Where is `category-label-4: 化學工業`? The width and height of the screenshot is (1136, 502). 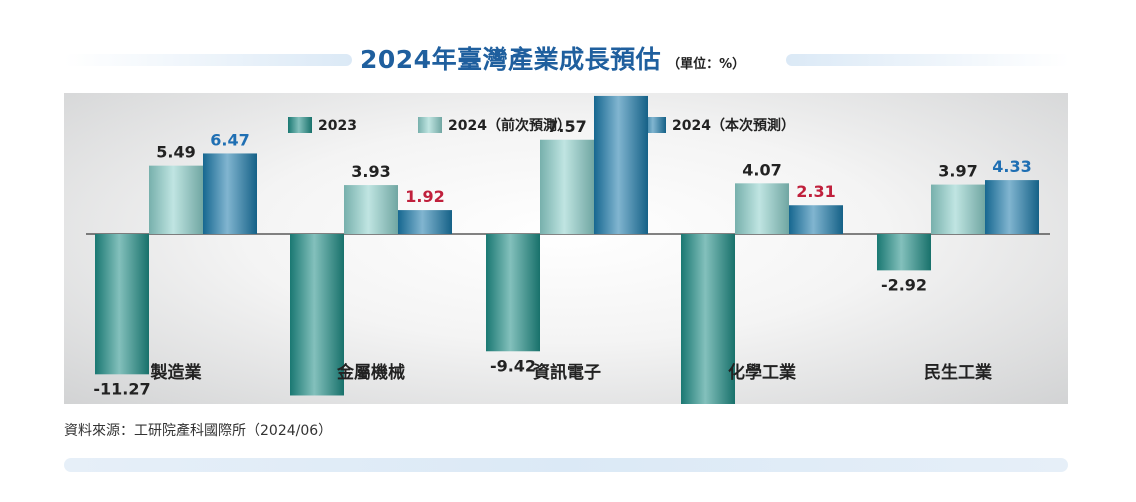 category-label-4: 化學工業 is located at coordinates (762, 372).